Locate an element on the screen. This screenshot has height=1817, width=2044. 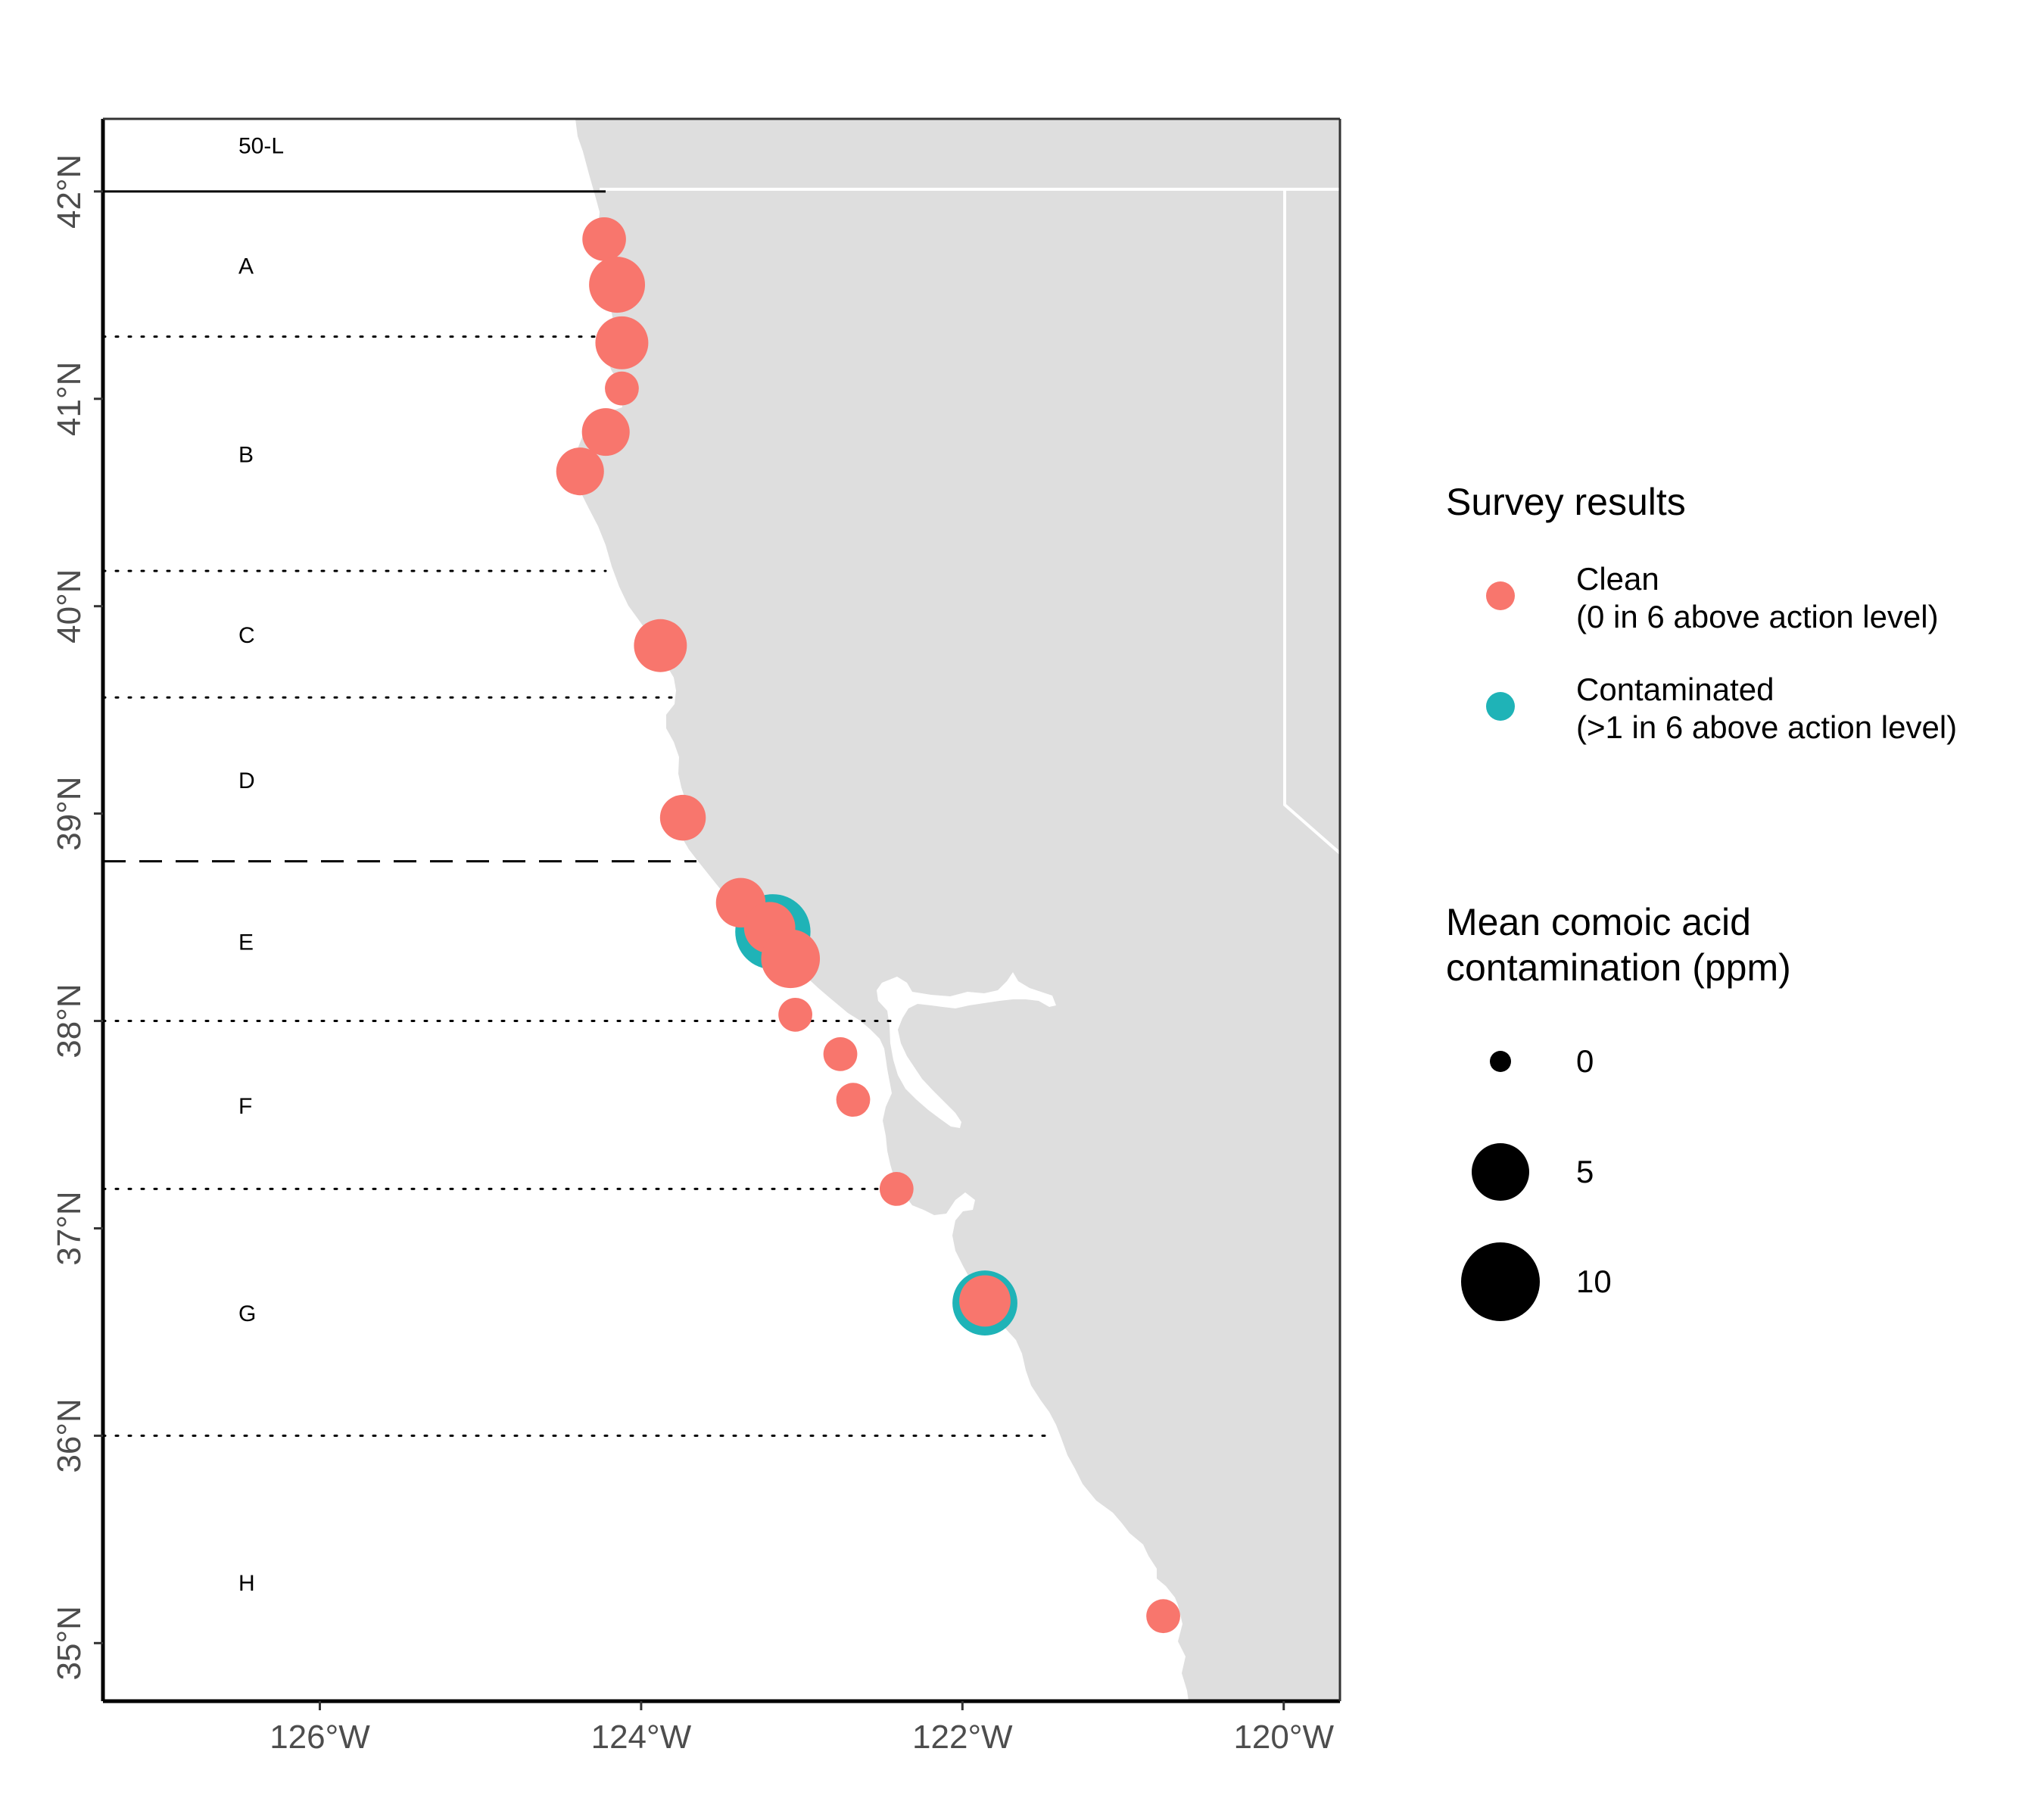
size-label-10: 10 is located at coordinates (1594, 1281).